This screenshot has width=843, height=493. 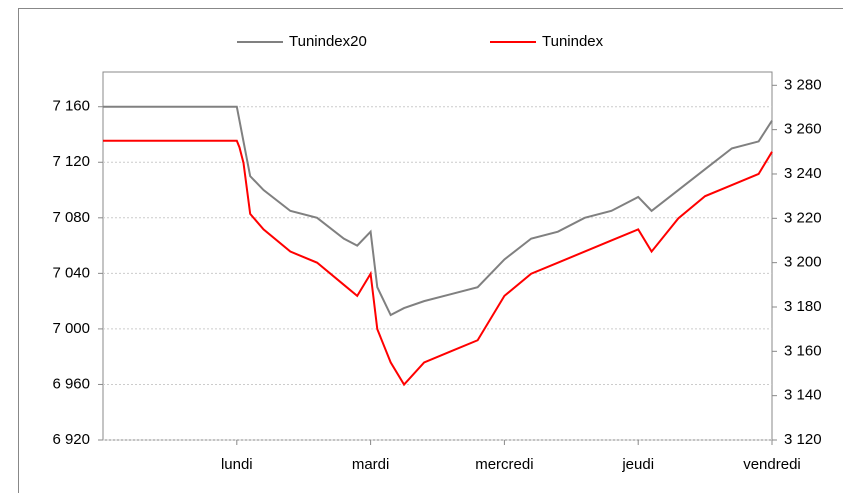 I want to click on legend-label: Tunindex, so click(x=573, y=41).